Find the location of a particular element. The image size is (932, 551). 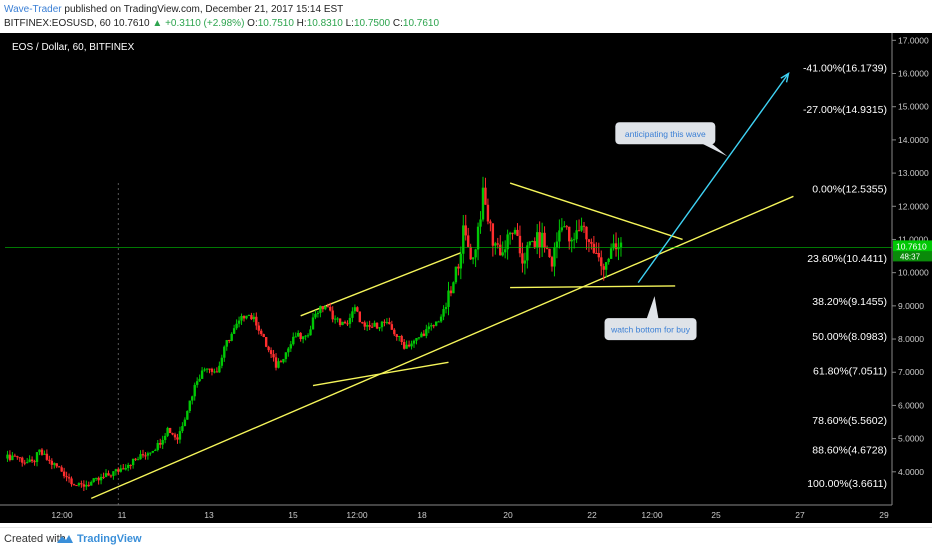

countdown-tag is located at coordinates (912, 256).